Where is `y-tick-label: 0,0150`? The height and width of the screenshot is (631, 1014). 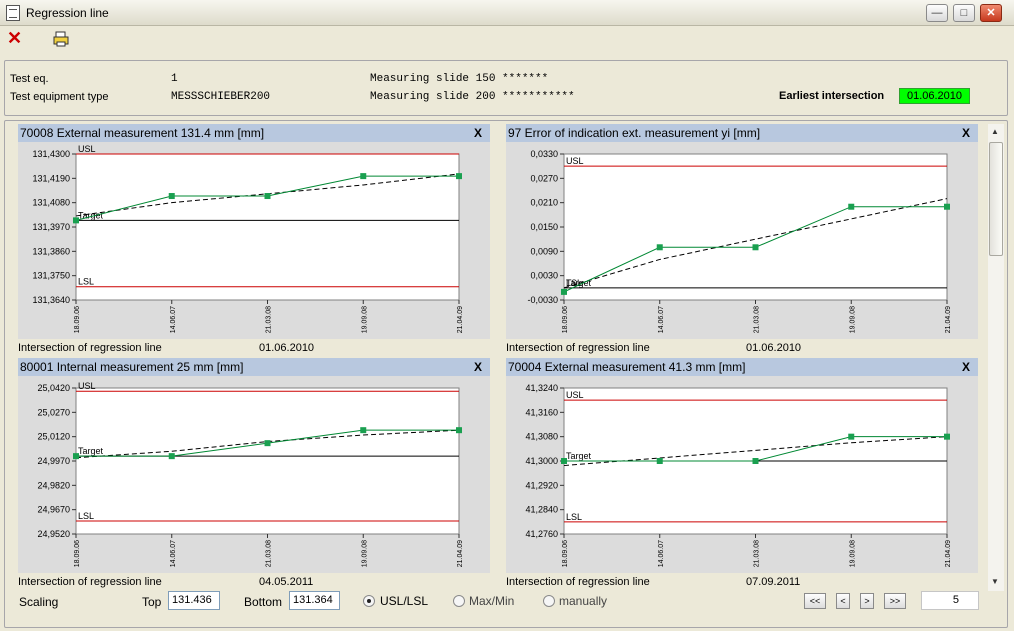 y-tick-label: 0,0150 is located at coordinates (544, 227).